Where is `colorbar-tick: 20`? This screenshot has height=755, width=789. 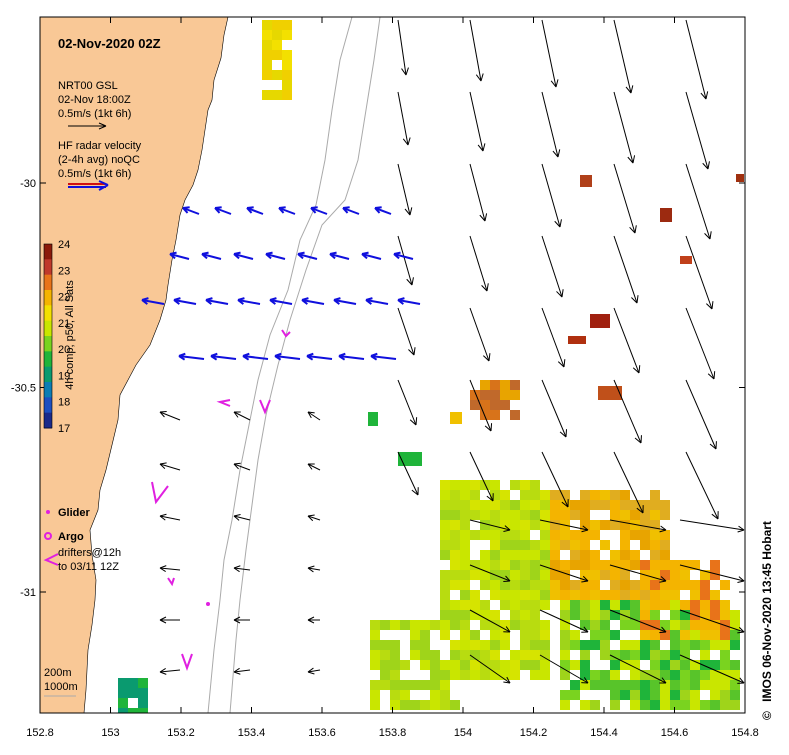 colorbar-tick: 20 is located at coordinates (64, 350).